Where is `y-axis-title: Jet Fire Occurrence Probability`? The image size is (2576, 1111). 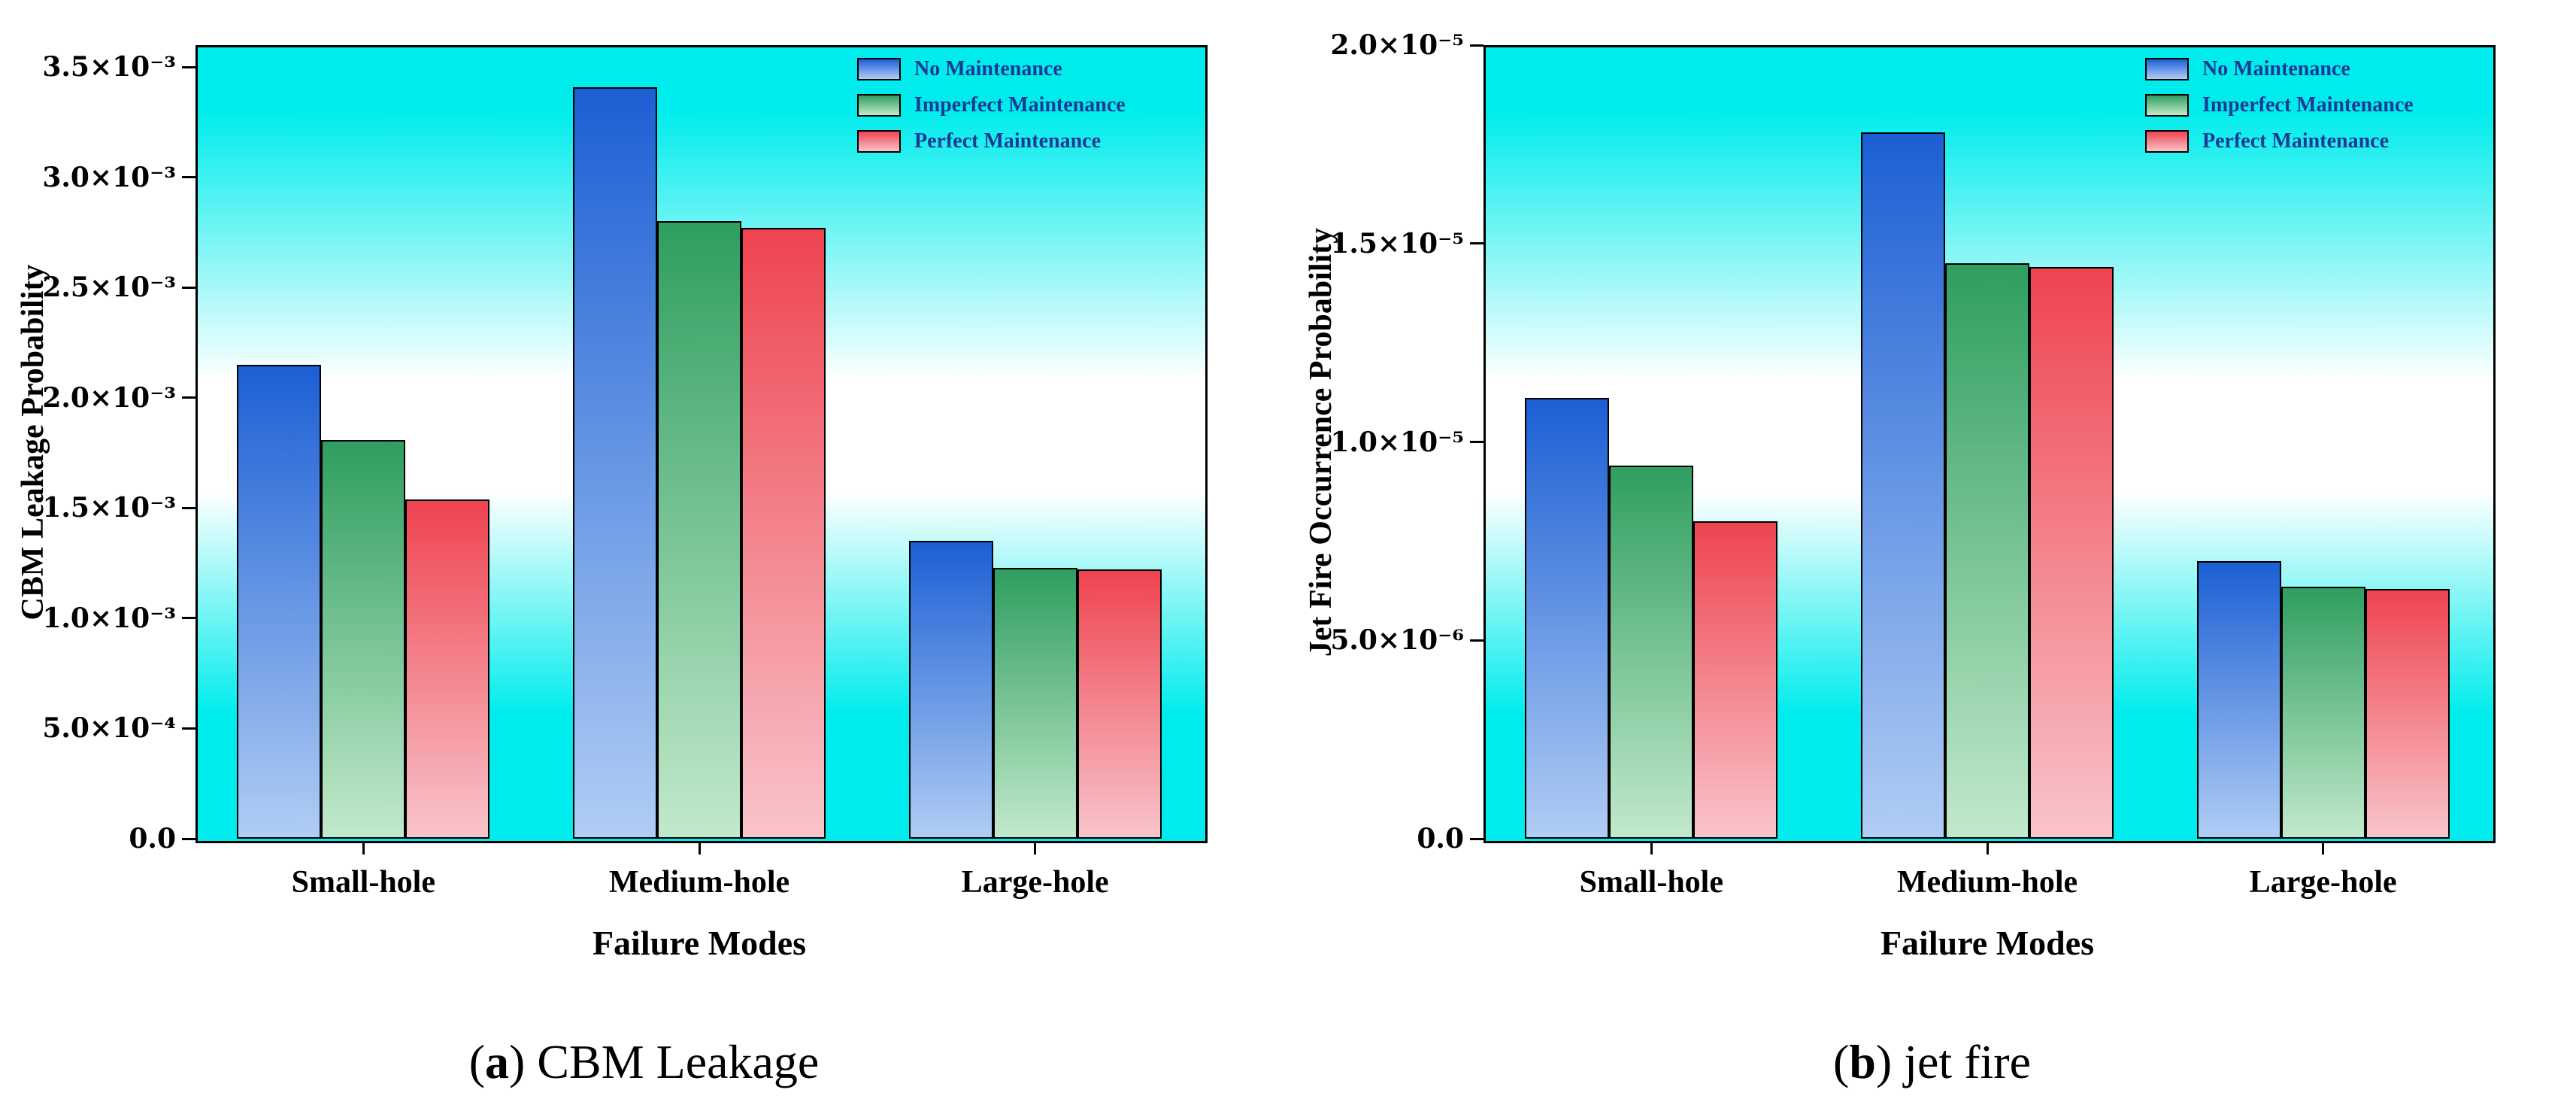
y-axis-title: Jet Fire Occurrence Probability is located at coordinates (1321, 442).